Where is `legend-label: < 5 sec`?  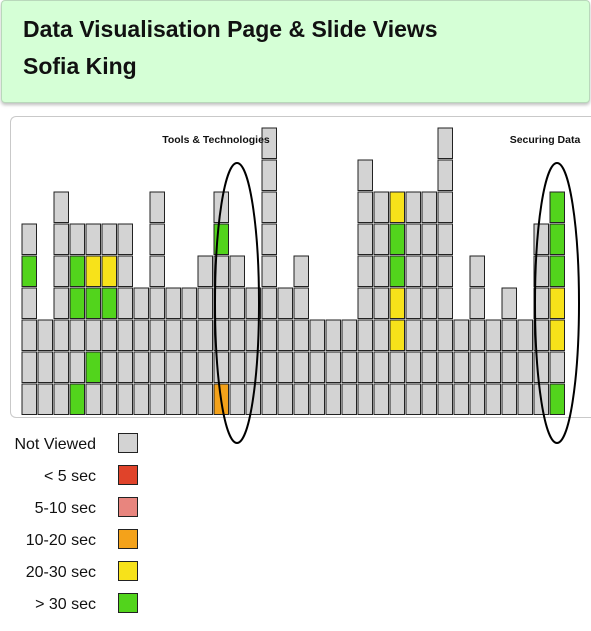
legend-label: < 5 sec is located at coordinates (69, 476).